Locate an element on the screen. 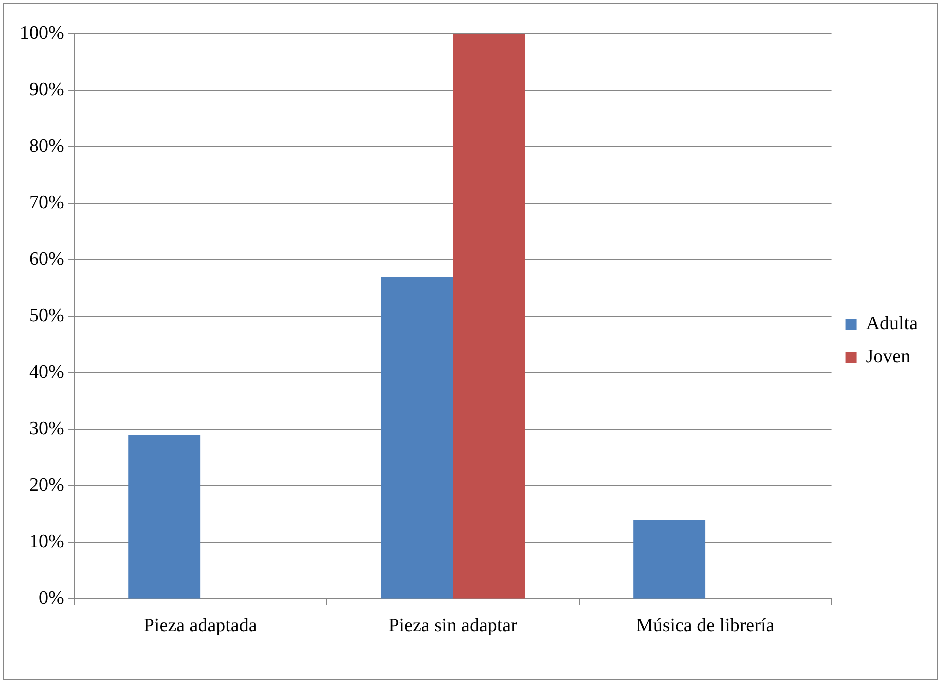  y-tick-label: 100% is located at coordinates (42, 33).